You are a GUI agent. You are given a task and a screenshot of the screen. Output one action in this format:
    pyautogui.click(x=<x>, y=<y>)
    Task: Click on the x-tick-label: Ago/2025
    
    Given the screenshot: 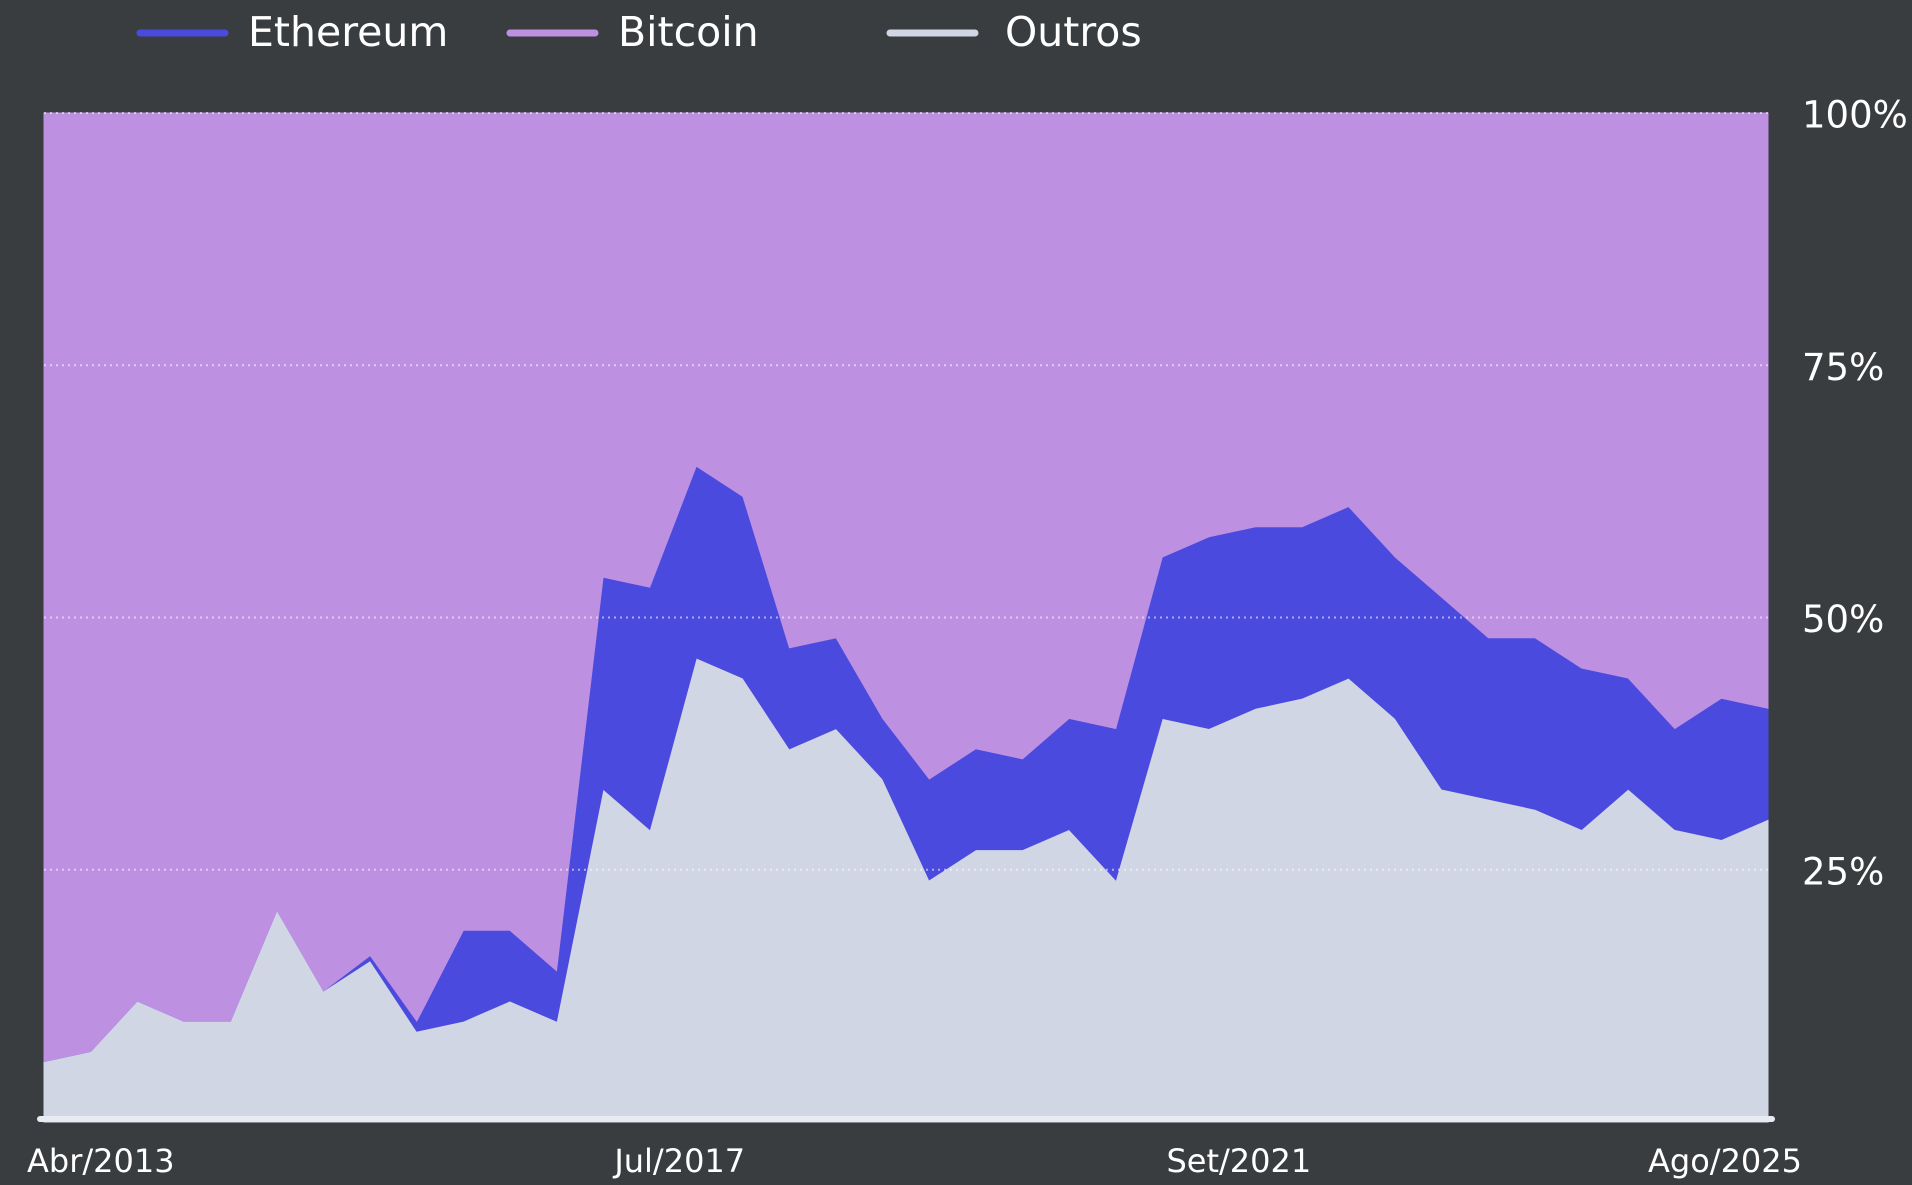 What is the action you would take?
    pyautogui.click(x=1725, y=1161)
    